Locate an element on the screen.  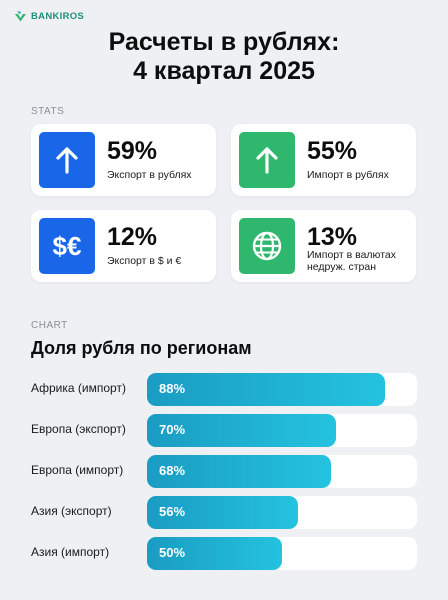
page-title: Расчеты в рублях: 4 квартал 2025 is located at coordinates (224, 57).